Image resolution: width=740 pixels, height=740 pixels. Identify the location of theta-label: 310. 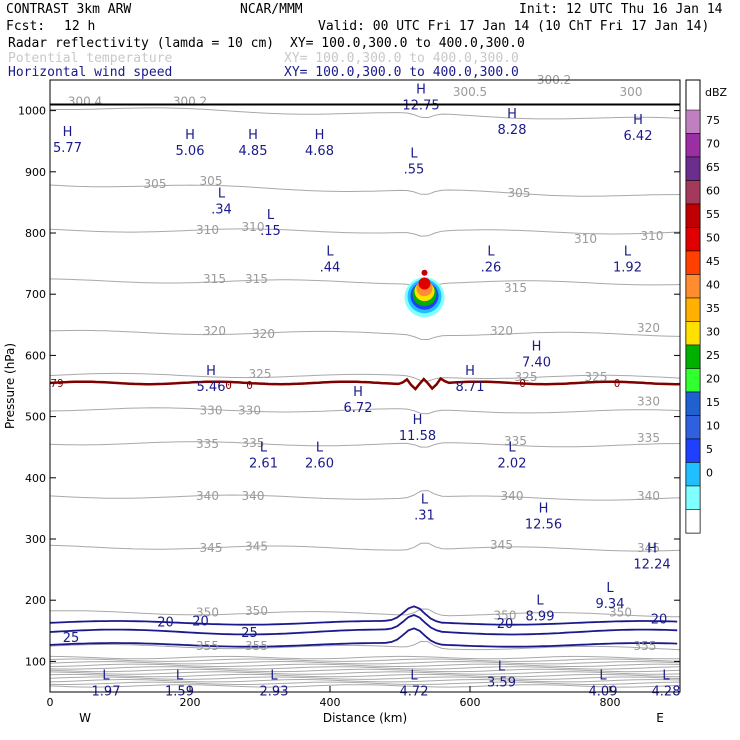
(585, 239).